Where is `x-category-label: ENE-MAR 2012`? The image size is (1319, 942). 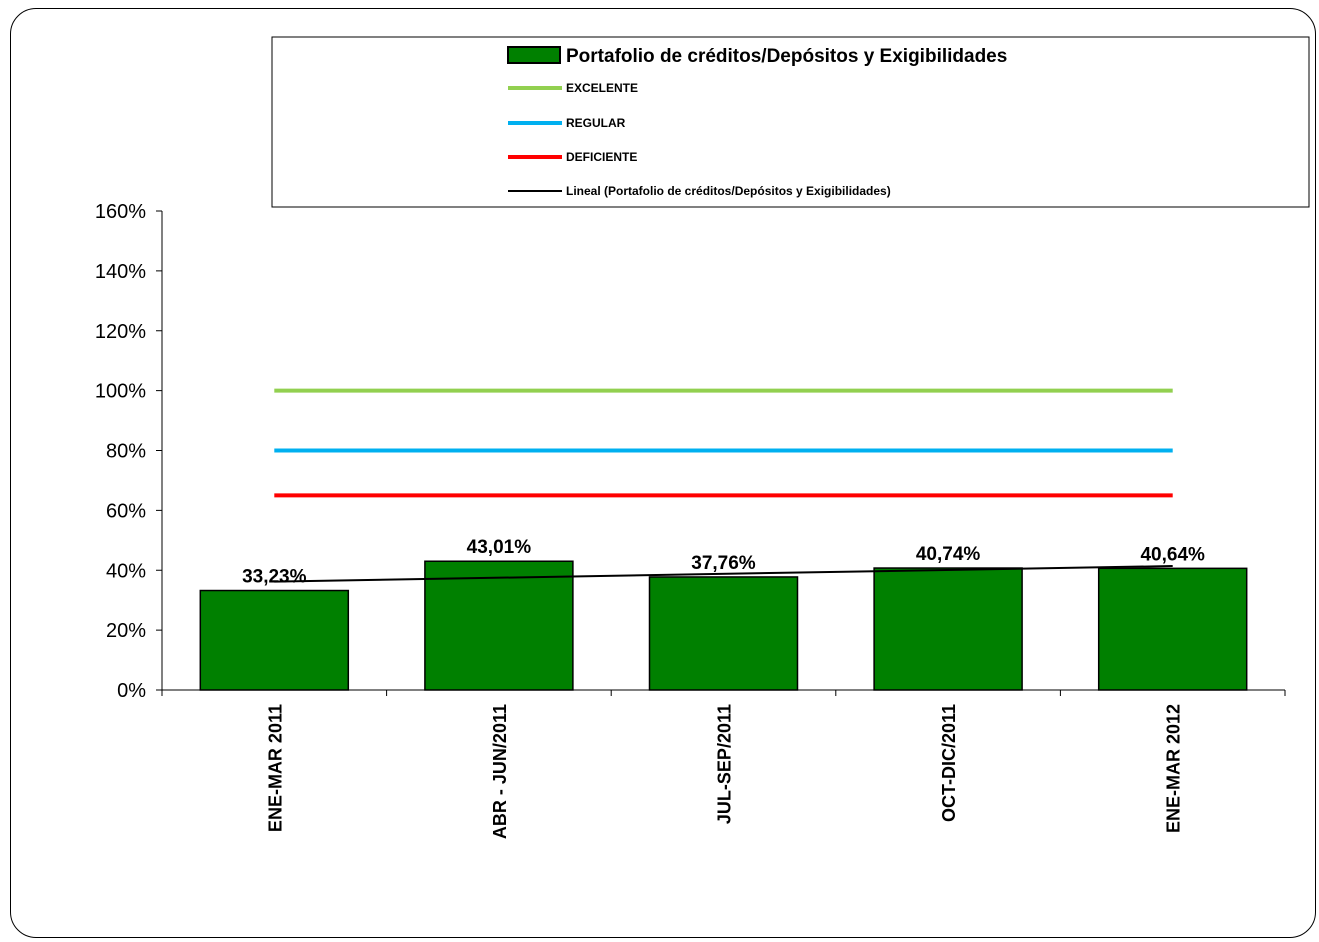 x-category-label: ENE-MAR 2012 is located at coordinates (1174, 768).